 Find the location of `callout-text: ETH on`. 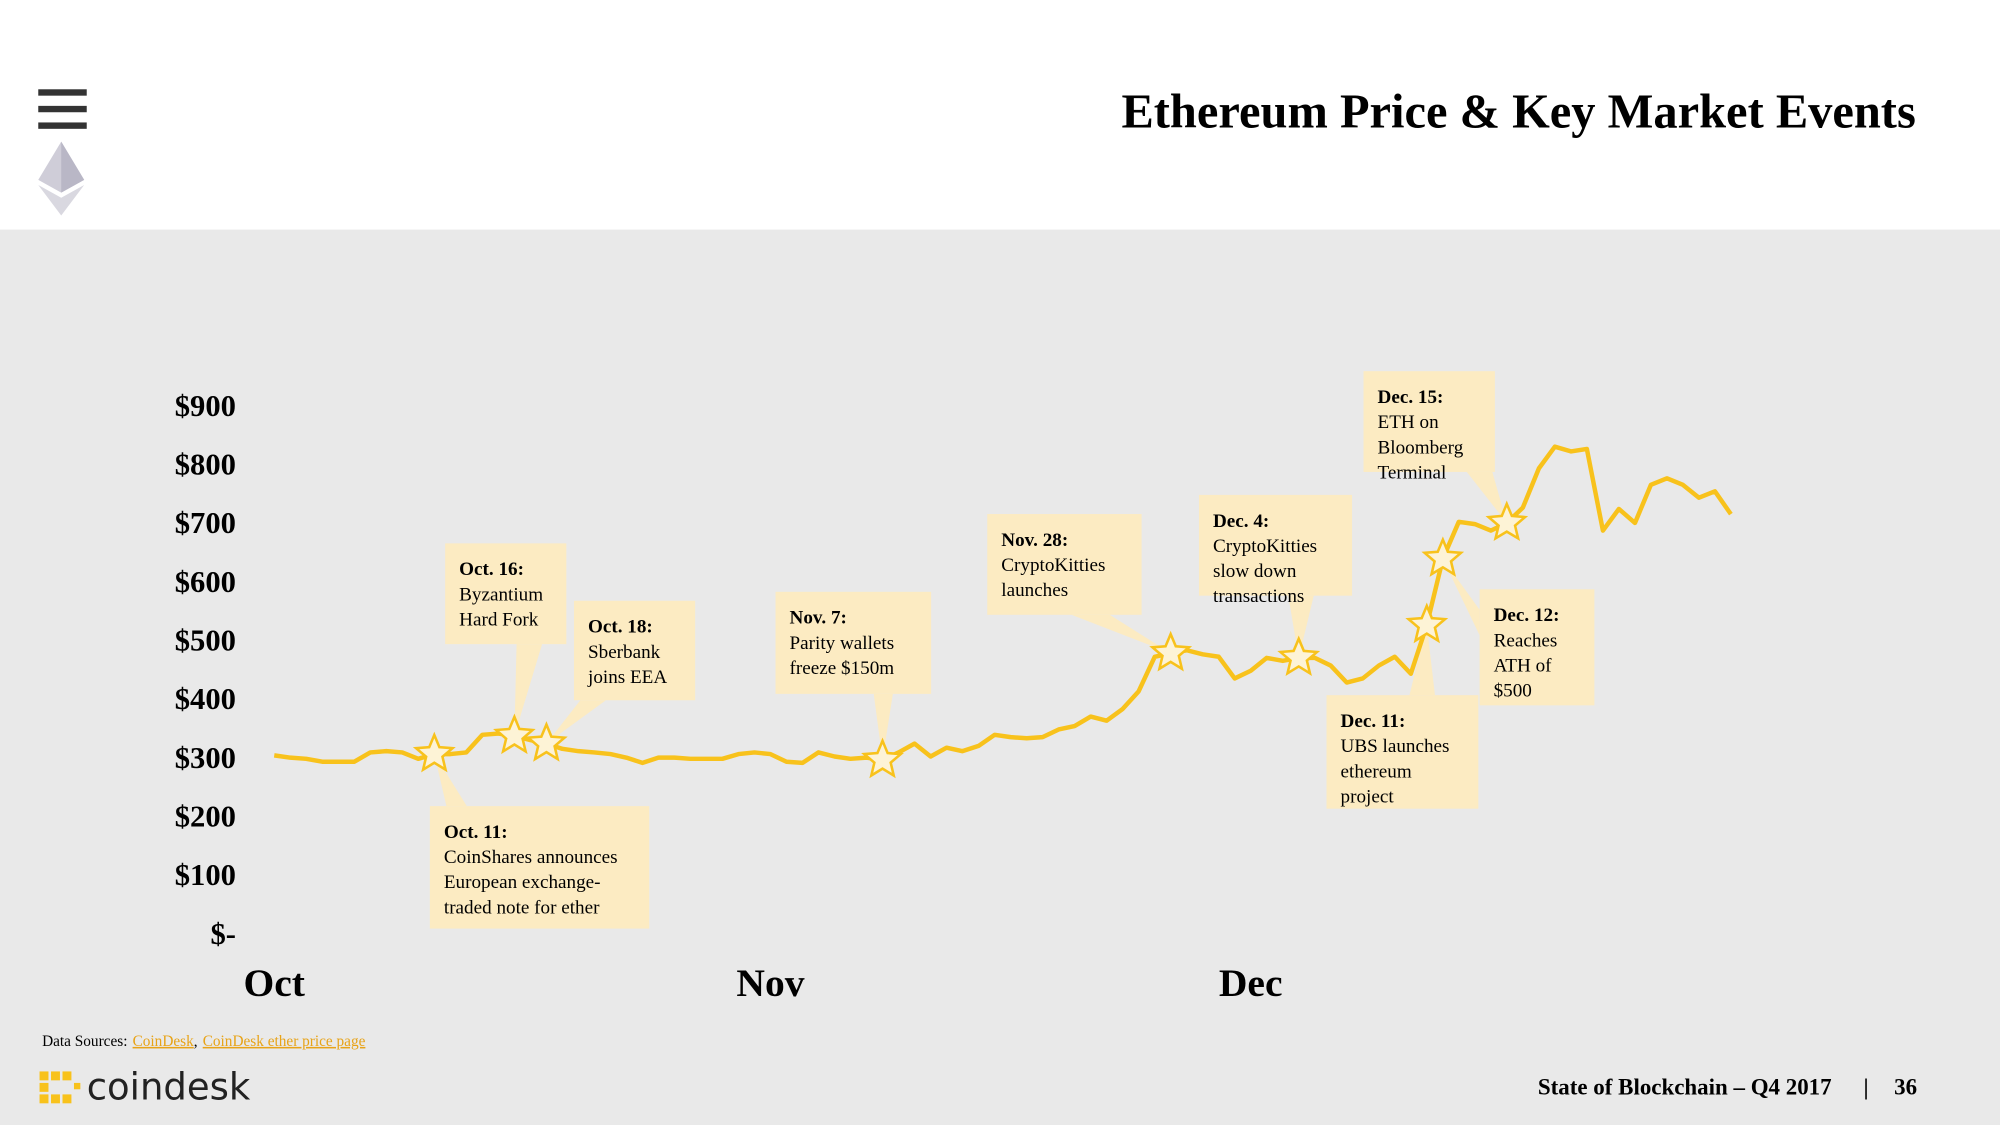

callout-text: ETH on is located at coordinates (1409, 422).